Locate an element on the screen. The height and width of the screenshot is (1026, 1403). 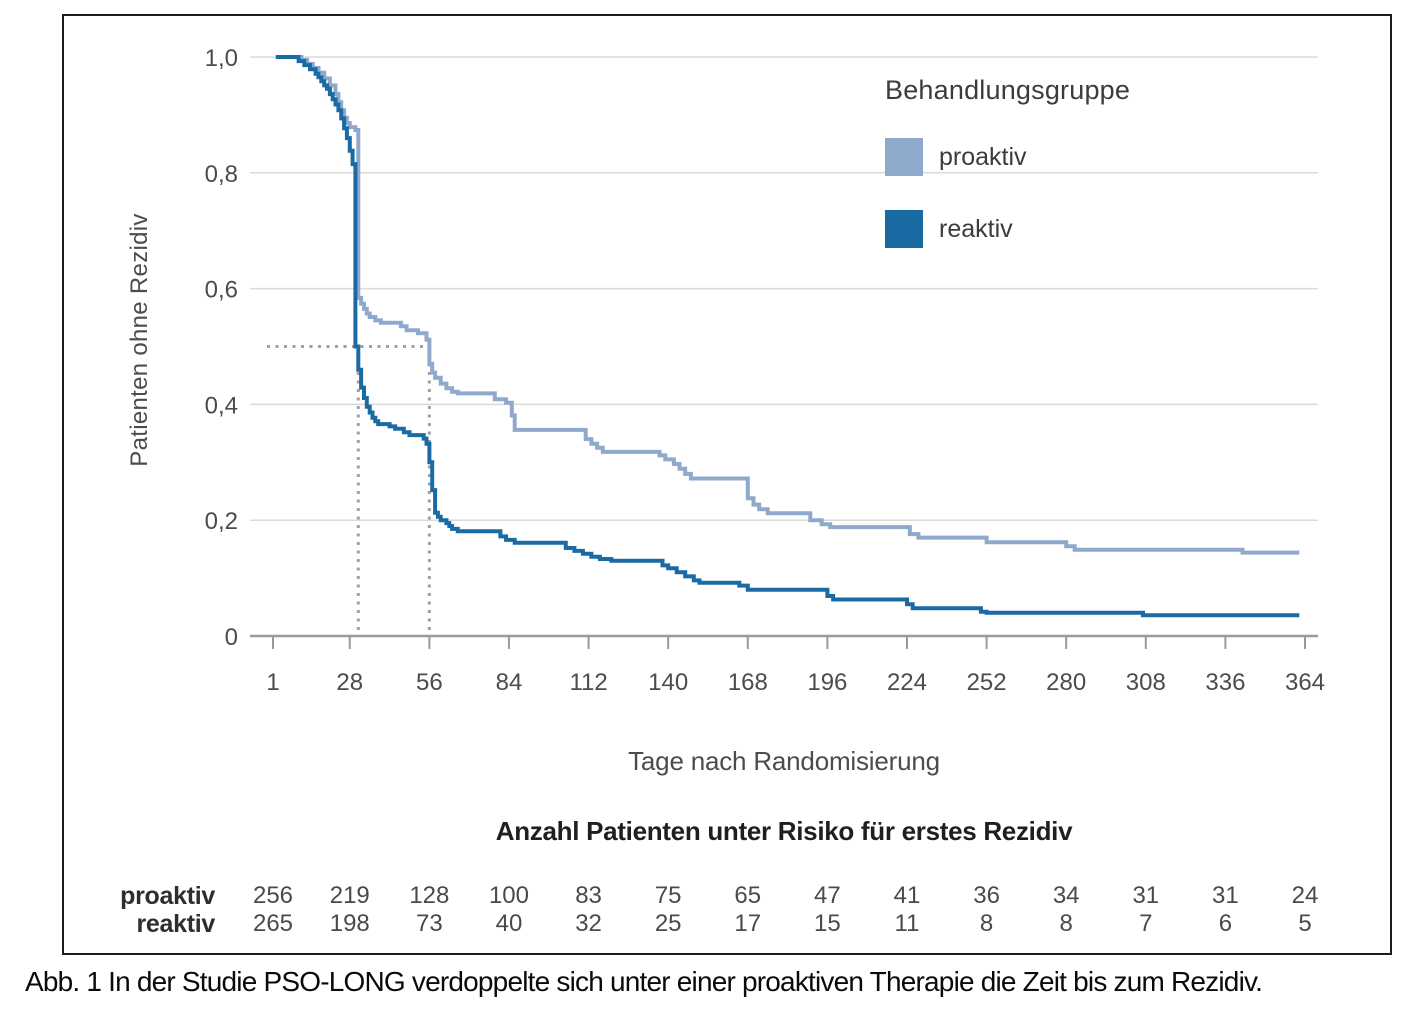
legend: Behandlungsgruppe proaktiv reaktiv is located at coordinates (1007, 161).